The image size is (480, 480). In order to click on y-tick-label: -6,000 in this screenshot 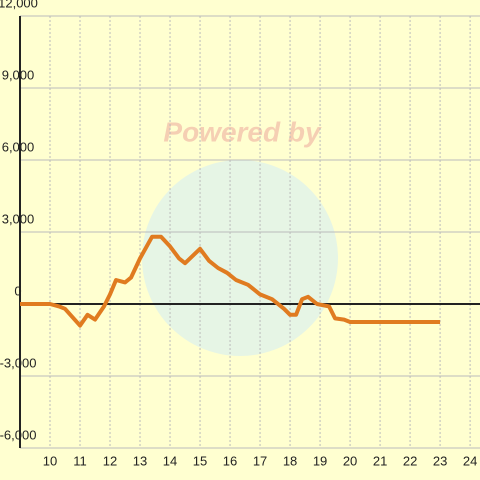, I will do `click(18, 434)`.